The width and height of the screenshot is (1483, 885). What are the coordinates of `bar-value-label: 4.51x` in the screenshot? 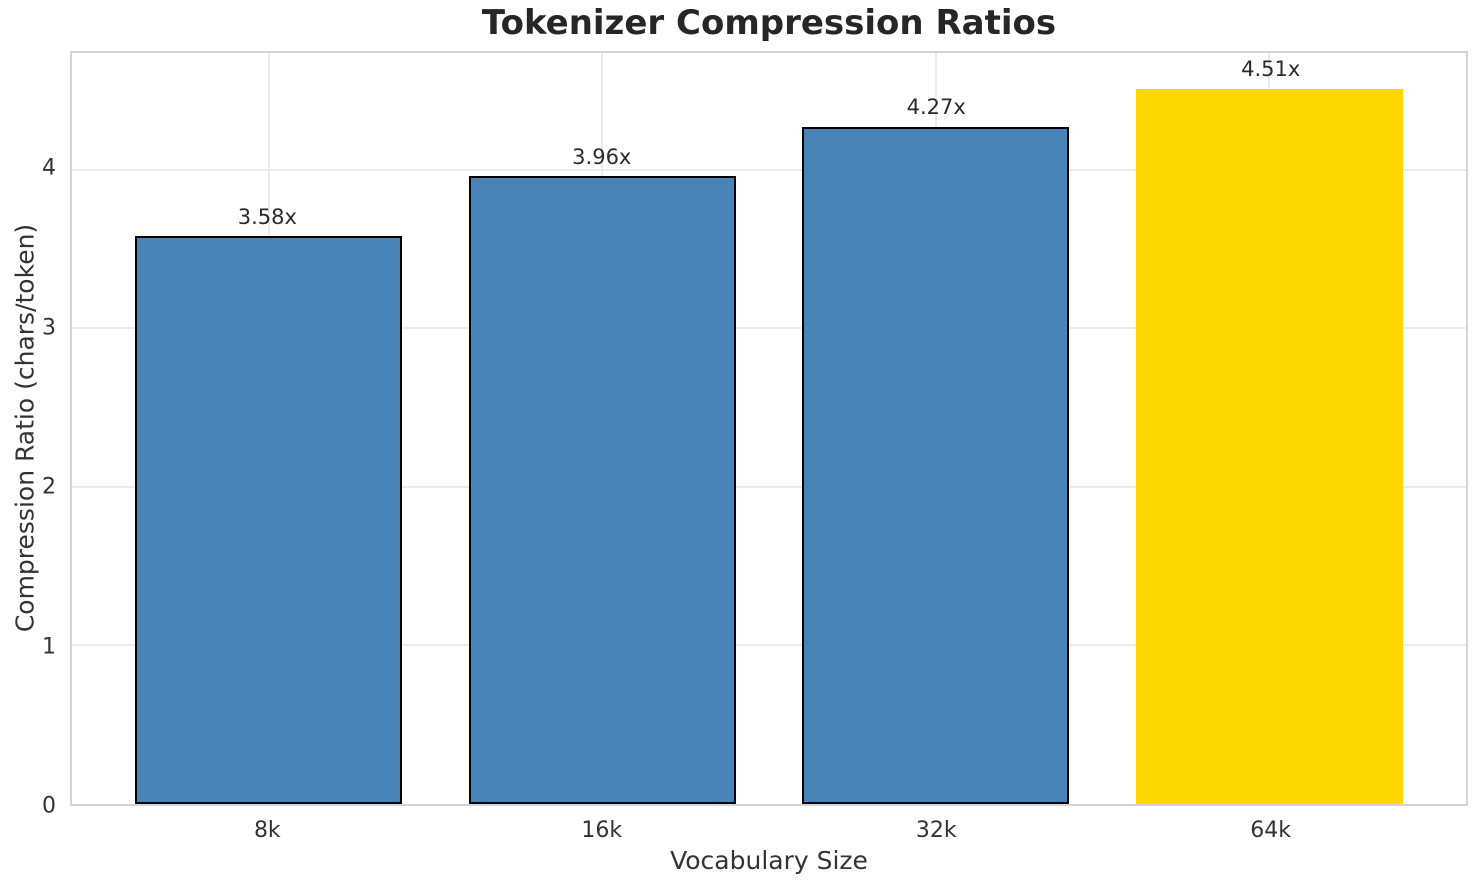 It's located at (1271, 69).